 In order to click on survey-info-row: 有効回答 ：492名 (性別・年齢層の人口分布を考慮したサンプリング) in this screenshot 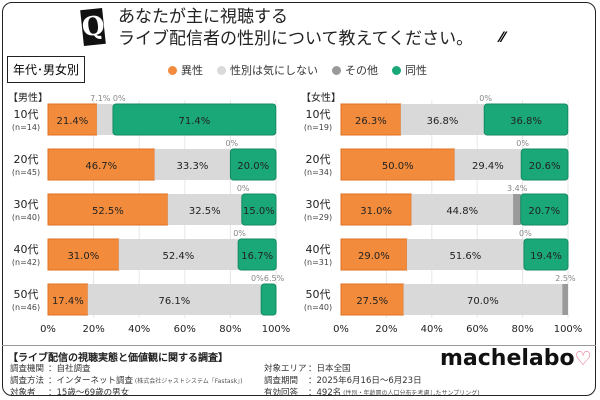, I will do `click(372, 393)`.